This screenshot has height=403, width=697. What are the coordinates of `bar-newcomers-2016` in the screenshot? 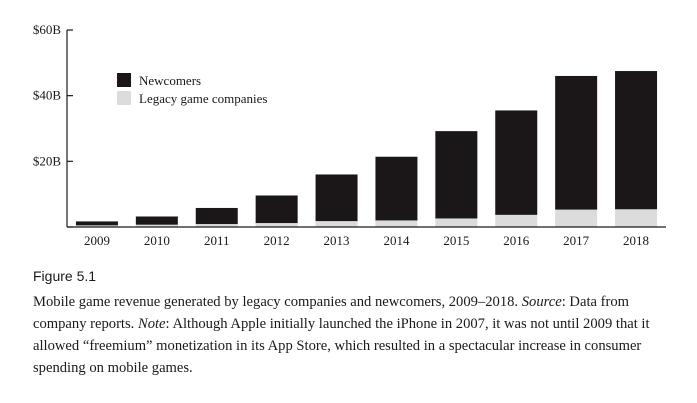 It's located at (516, 162).